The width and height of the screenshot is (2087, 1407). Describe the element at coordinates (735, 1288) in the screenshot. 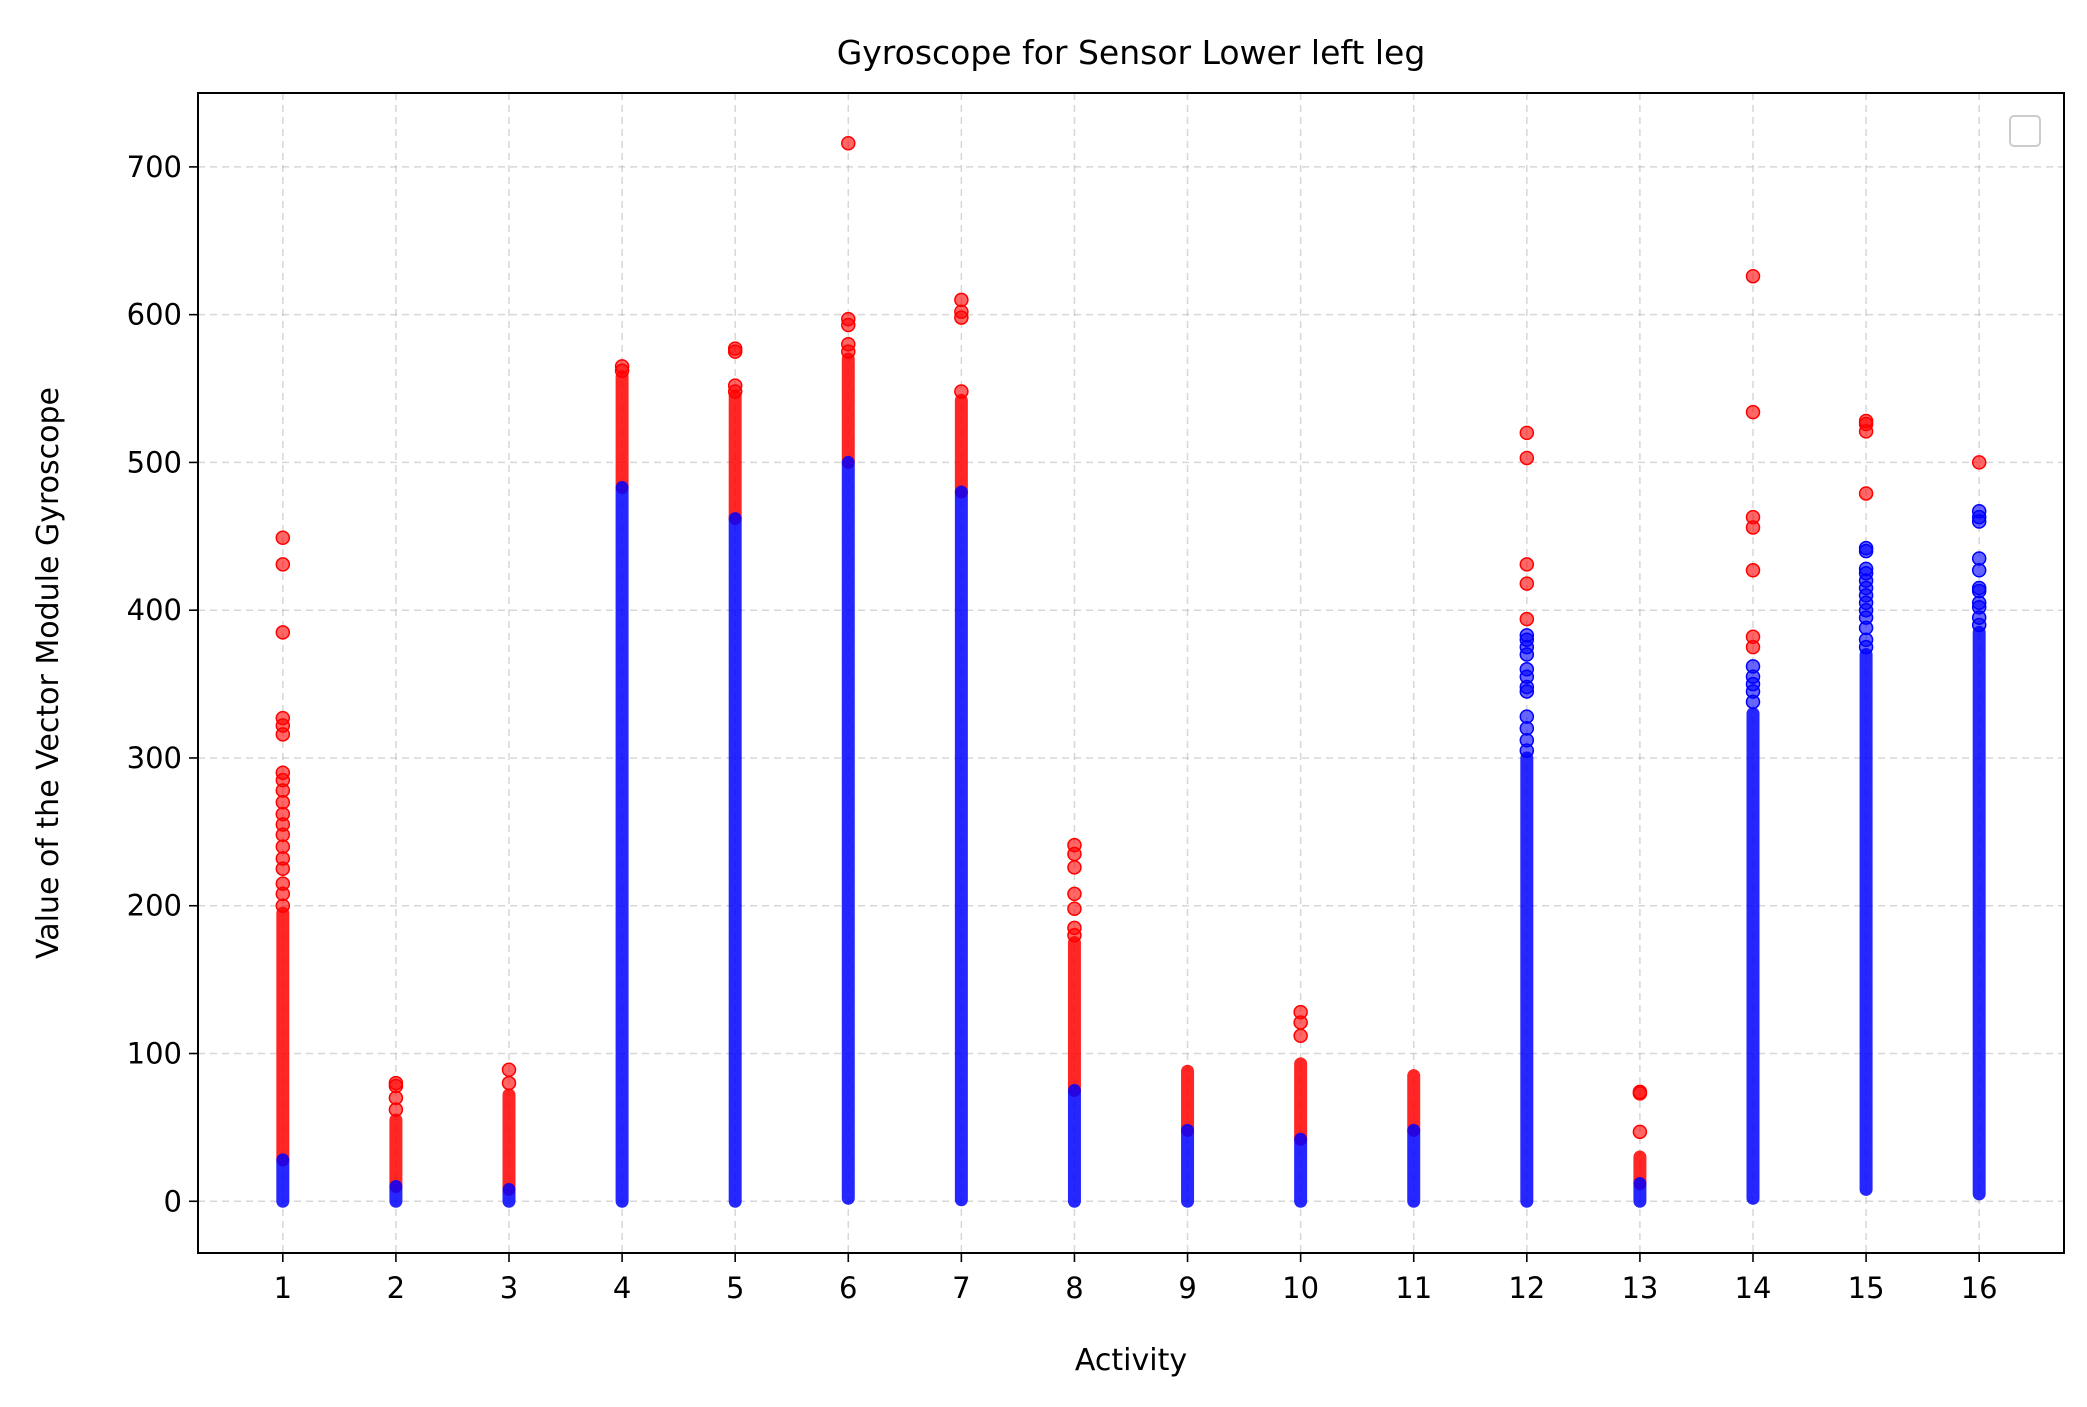

I see `x-tick-label: 5` at that location.